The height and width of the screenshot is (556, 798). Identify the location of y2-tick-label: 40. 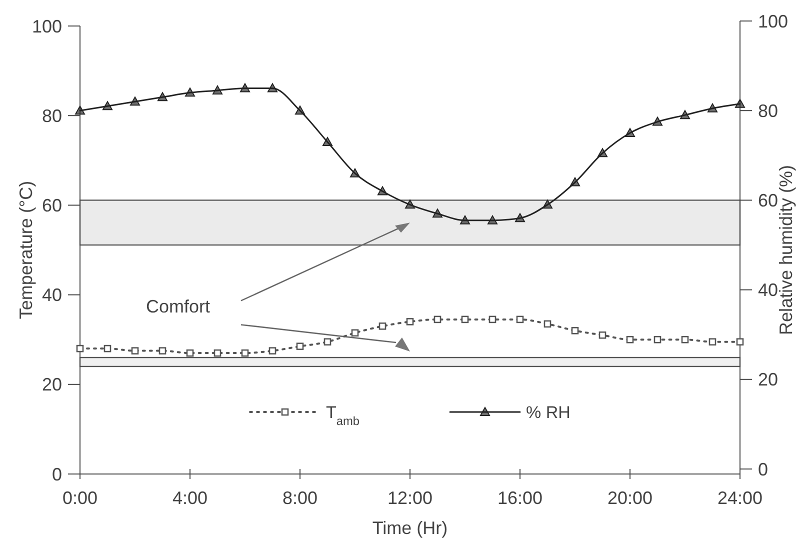
(768, 290).